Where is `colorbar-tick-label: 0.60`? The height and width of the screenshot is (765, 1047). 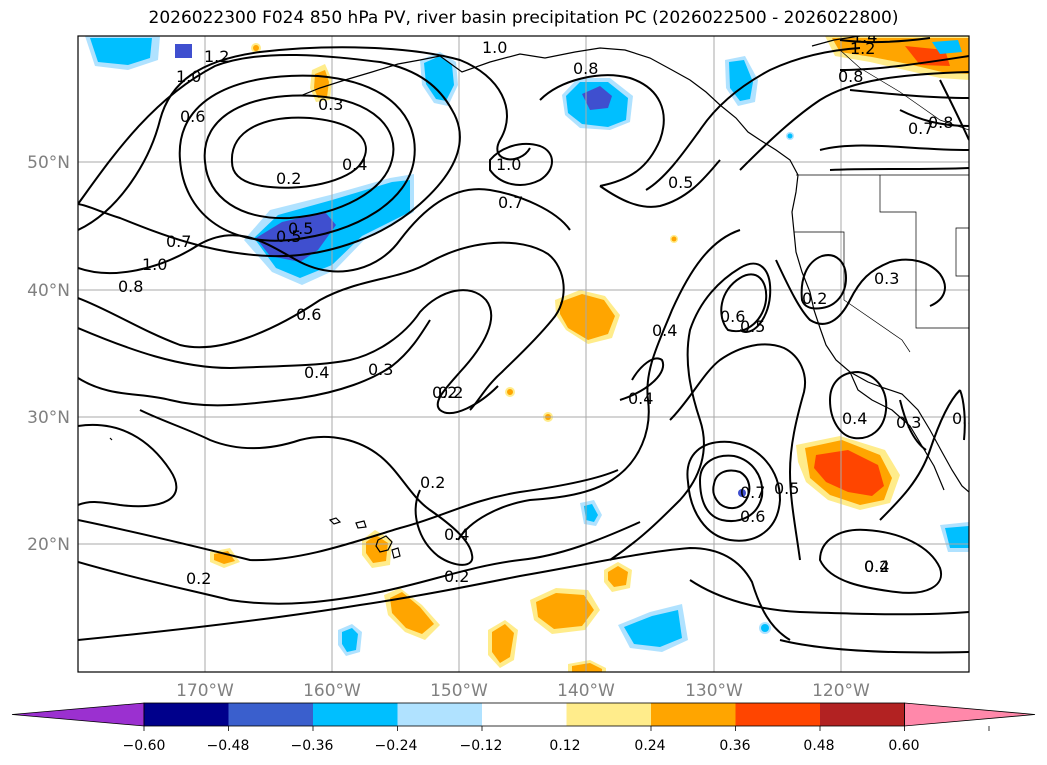
colorbar-tick-label: 0.60 is located at coordinates (903, 746).